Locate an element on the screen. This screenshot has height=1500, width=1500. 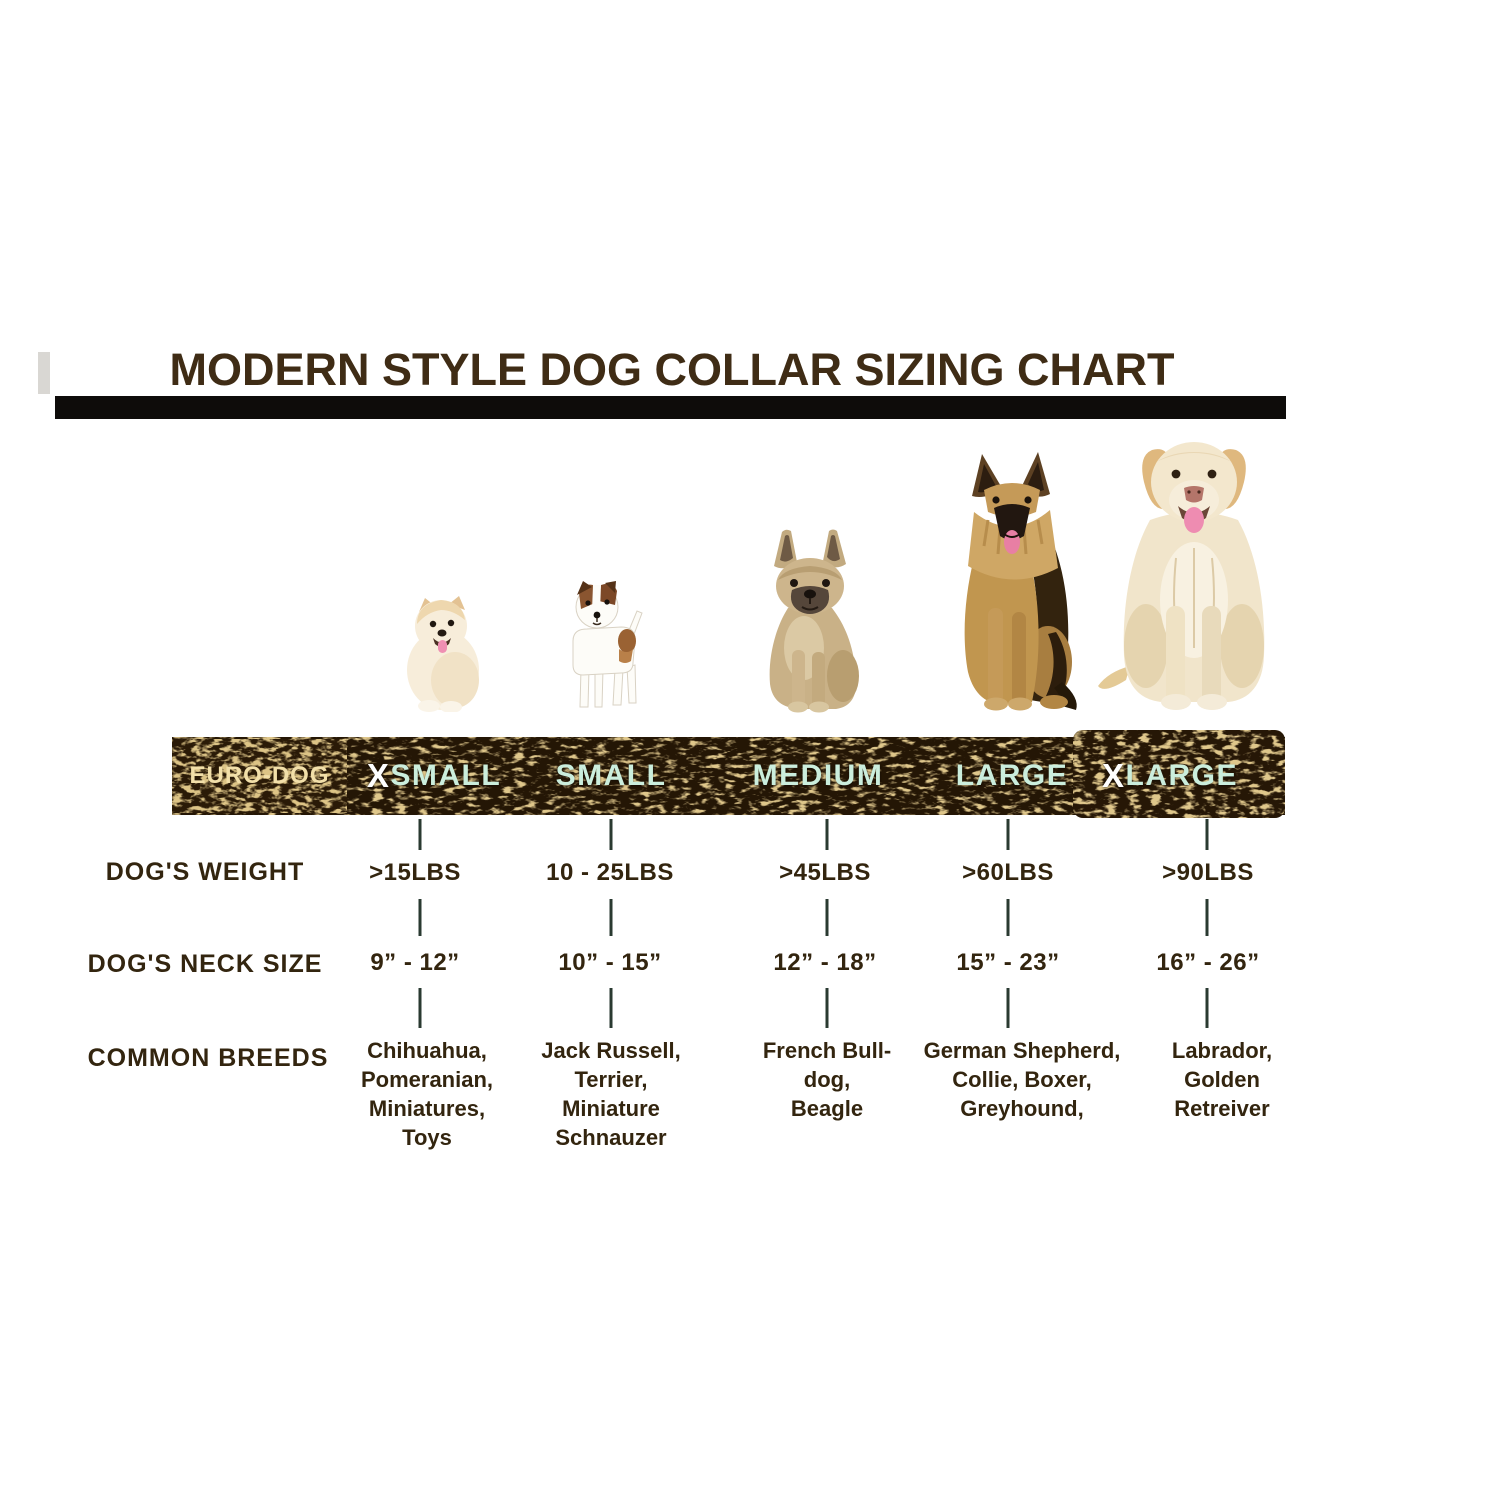
row-label-common-breeds: COMMON BREEDS is located at coordinates (208, 1058).